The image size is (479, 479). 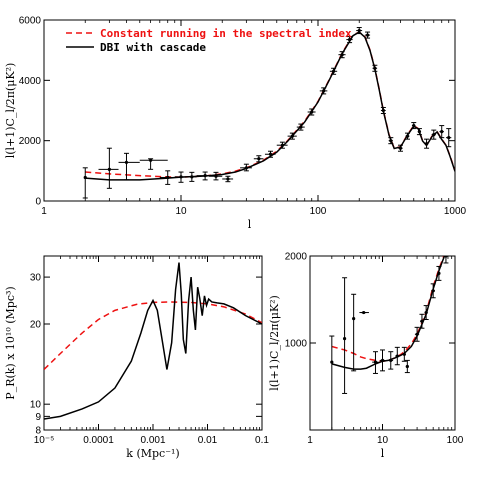 I want to click on bottom-left-chart-y-axis-label: P_R(k) x 10¹⁰ (Mpc³), so click(x=10, y=342).